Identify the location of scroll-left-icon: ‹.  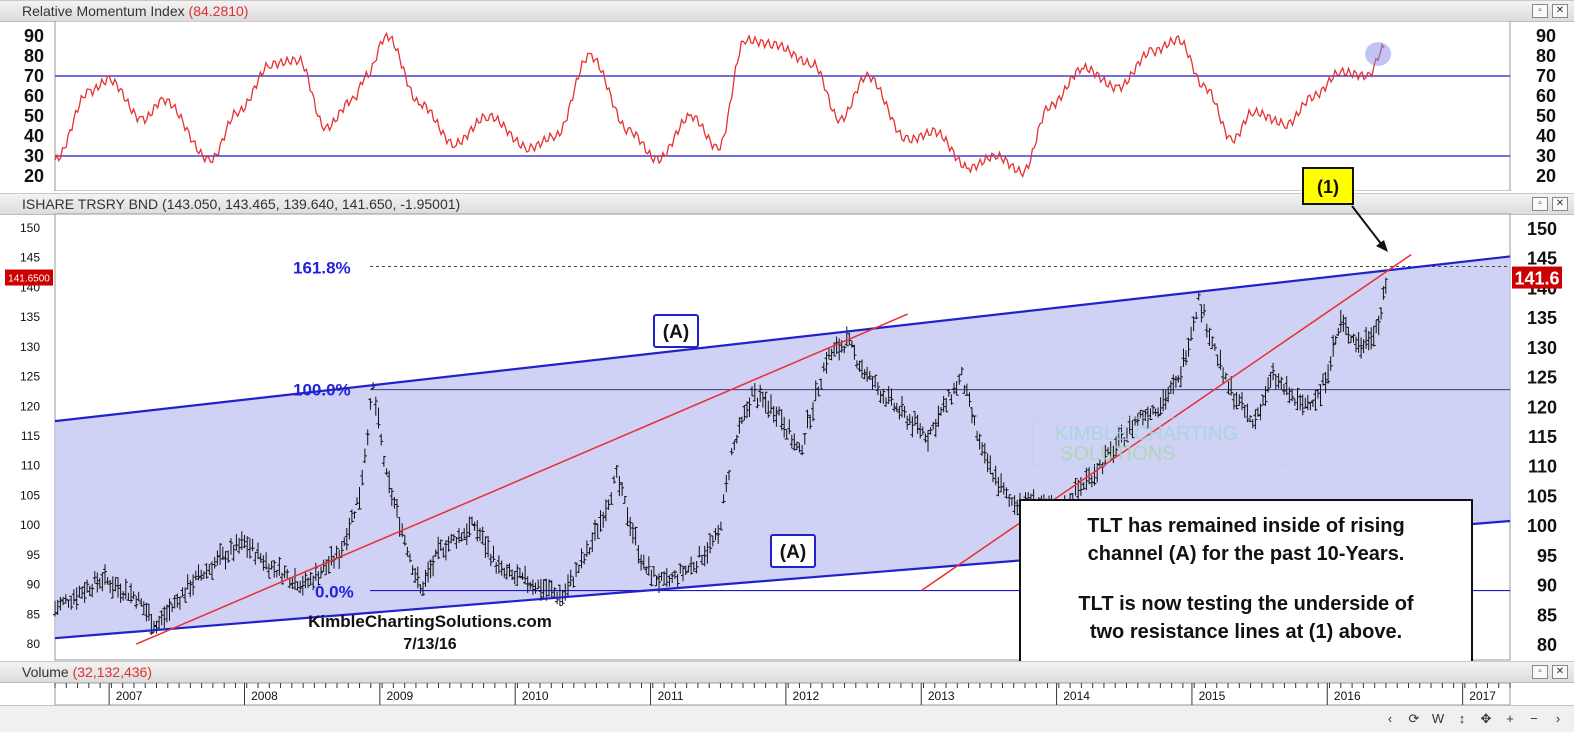
(1390, 718).